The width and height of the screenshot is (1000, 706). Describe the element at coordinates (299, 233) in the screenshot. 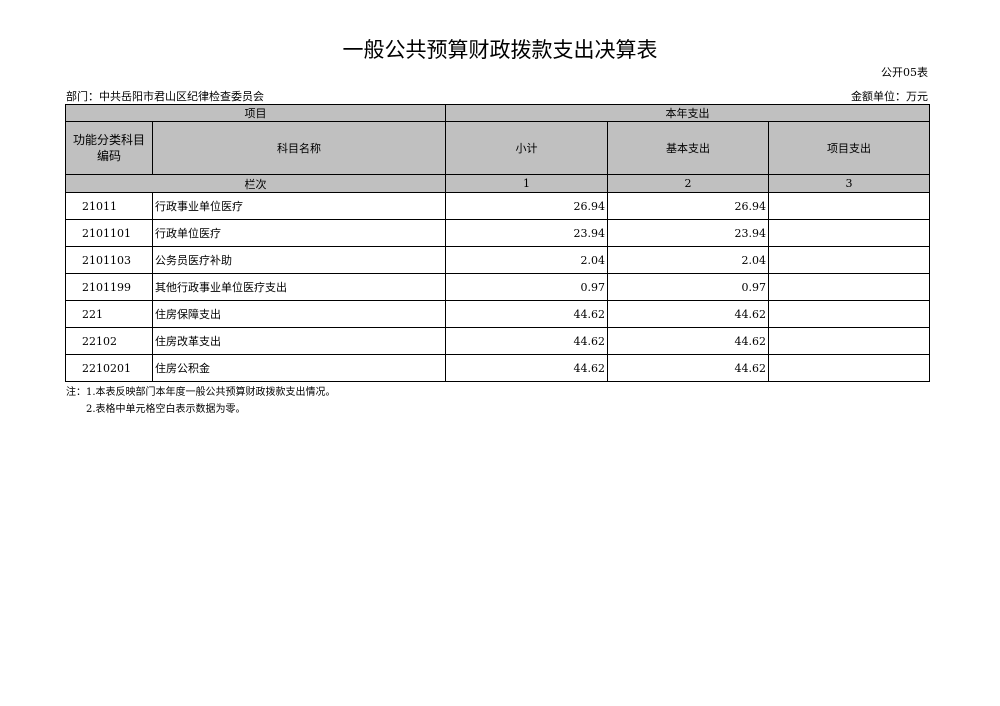

I see `cell-name: 行政单位医疗` at that location.